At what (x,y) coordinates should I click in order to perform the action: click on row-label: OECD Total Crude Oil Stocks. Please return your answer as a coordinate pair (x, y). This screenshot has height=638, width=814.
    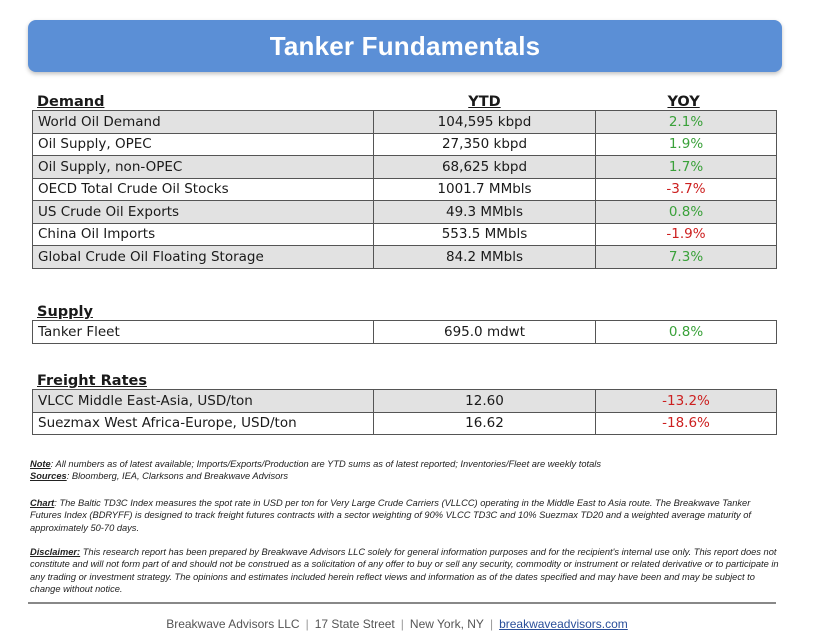
    Looking at the image, I should click on (203, 189).